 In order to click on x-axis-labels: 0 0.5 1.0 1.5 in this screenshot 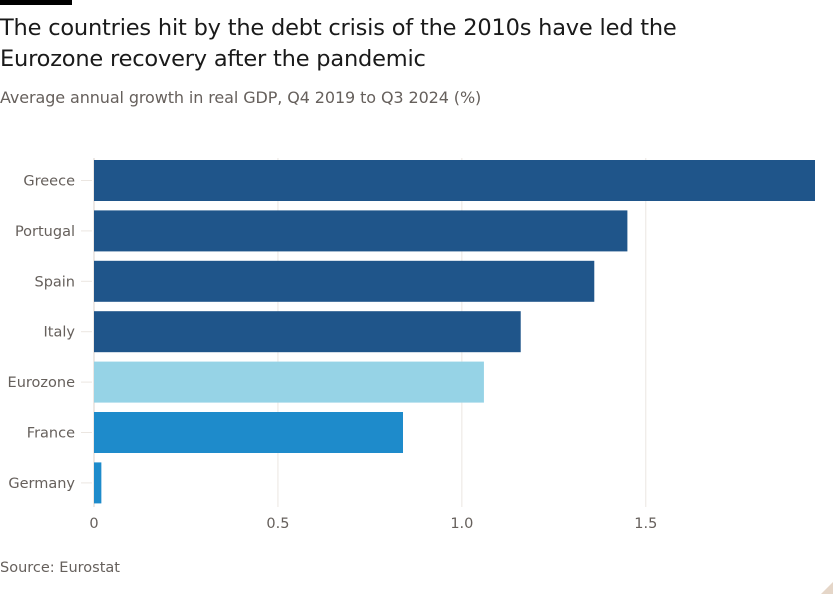, I will do `click(373, 524)`.